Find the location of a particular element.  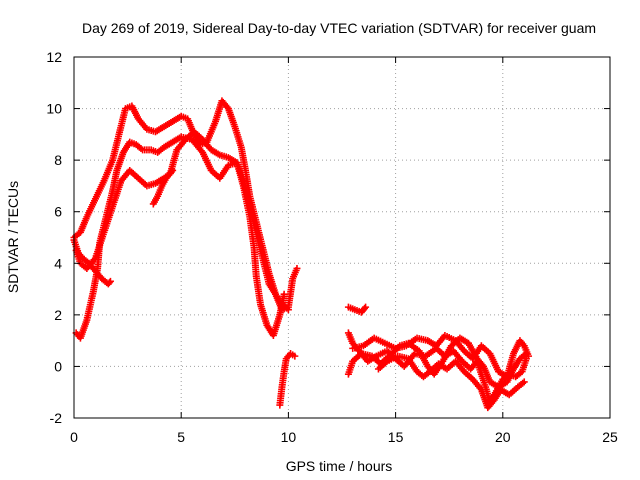

x-axis-label: GPS time / hours is located at coordinates (339, 466).